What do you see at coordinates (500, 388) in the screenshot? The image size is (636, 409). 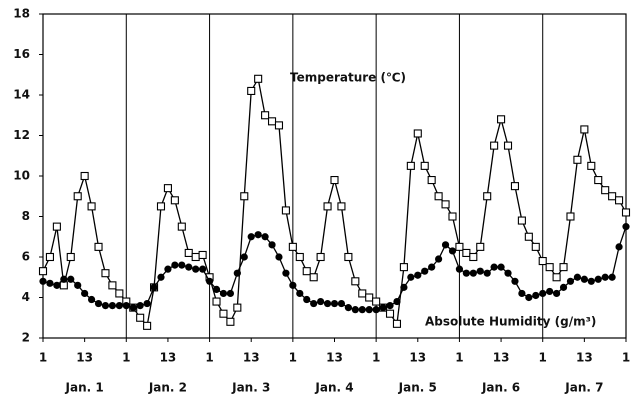 I see `day-label: Jan. 6` at bounding box center [500, 388].